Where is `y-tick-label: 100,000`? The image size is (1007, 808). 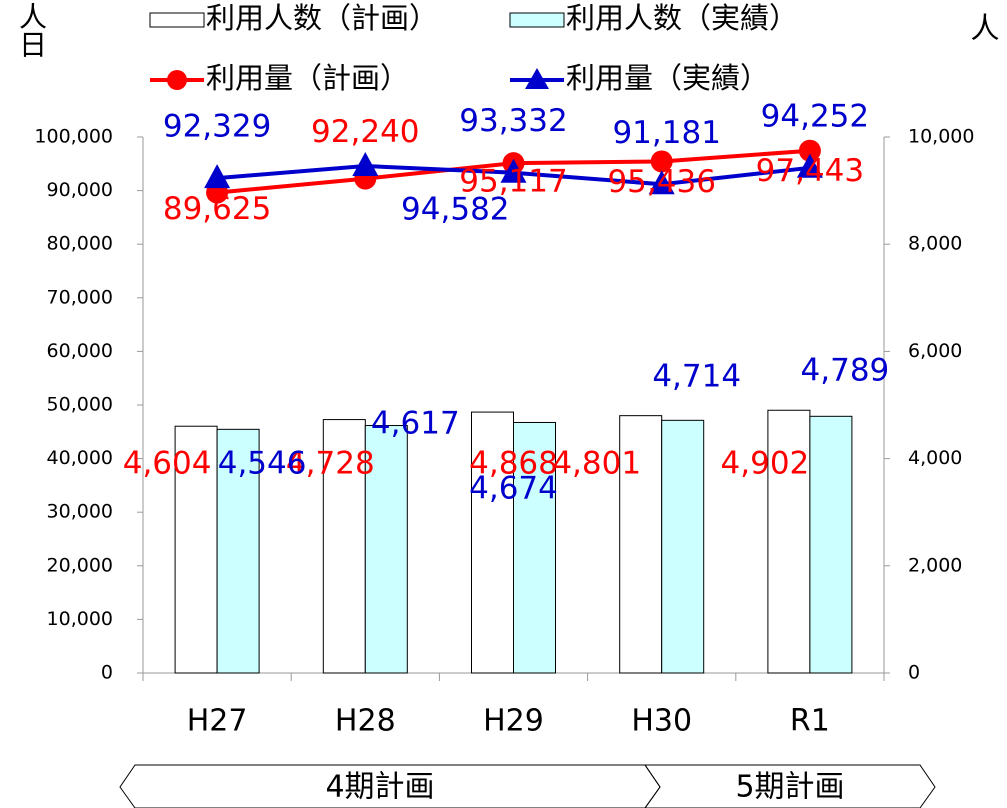 y-tick-label: 100,000 is located at coordinates (73, 137).